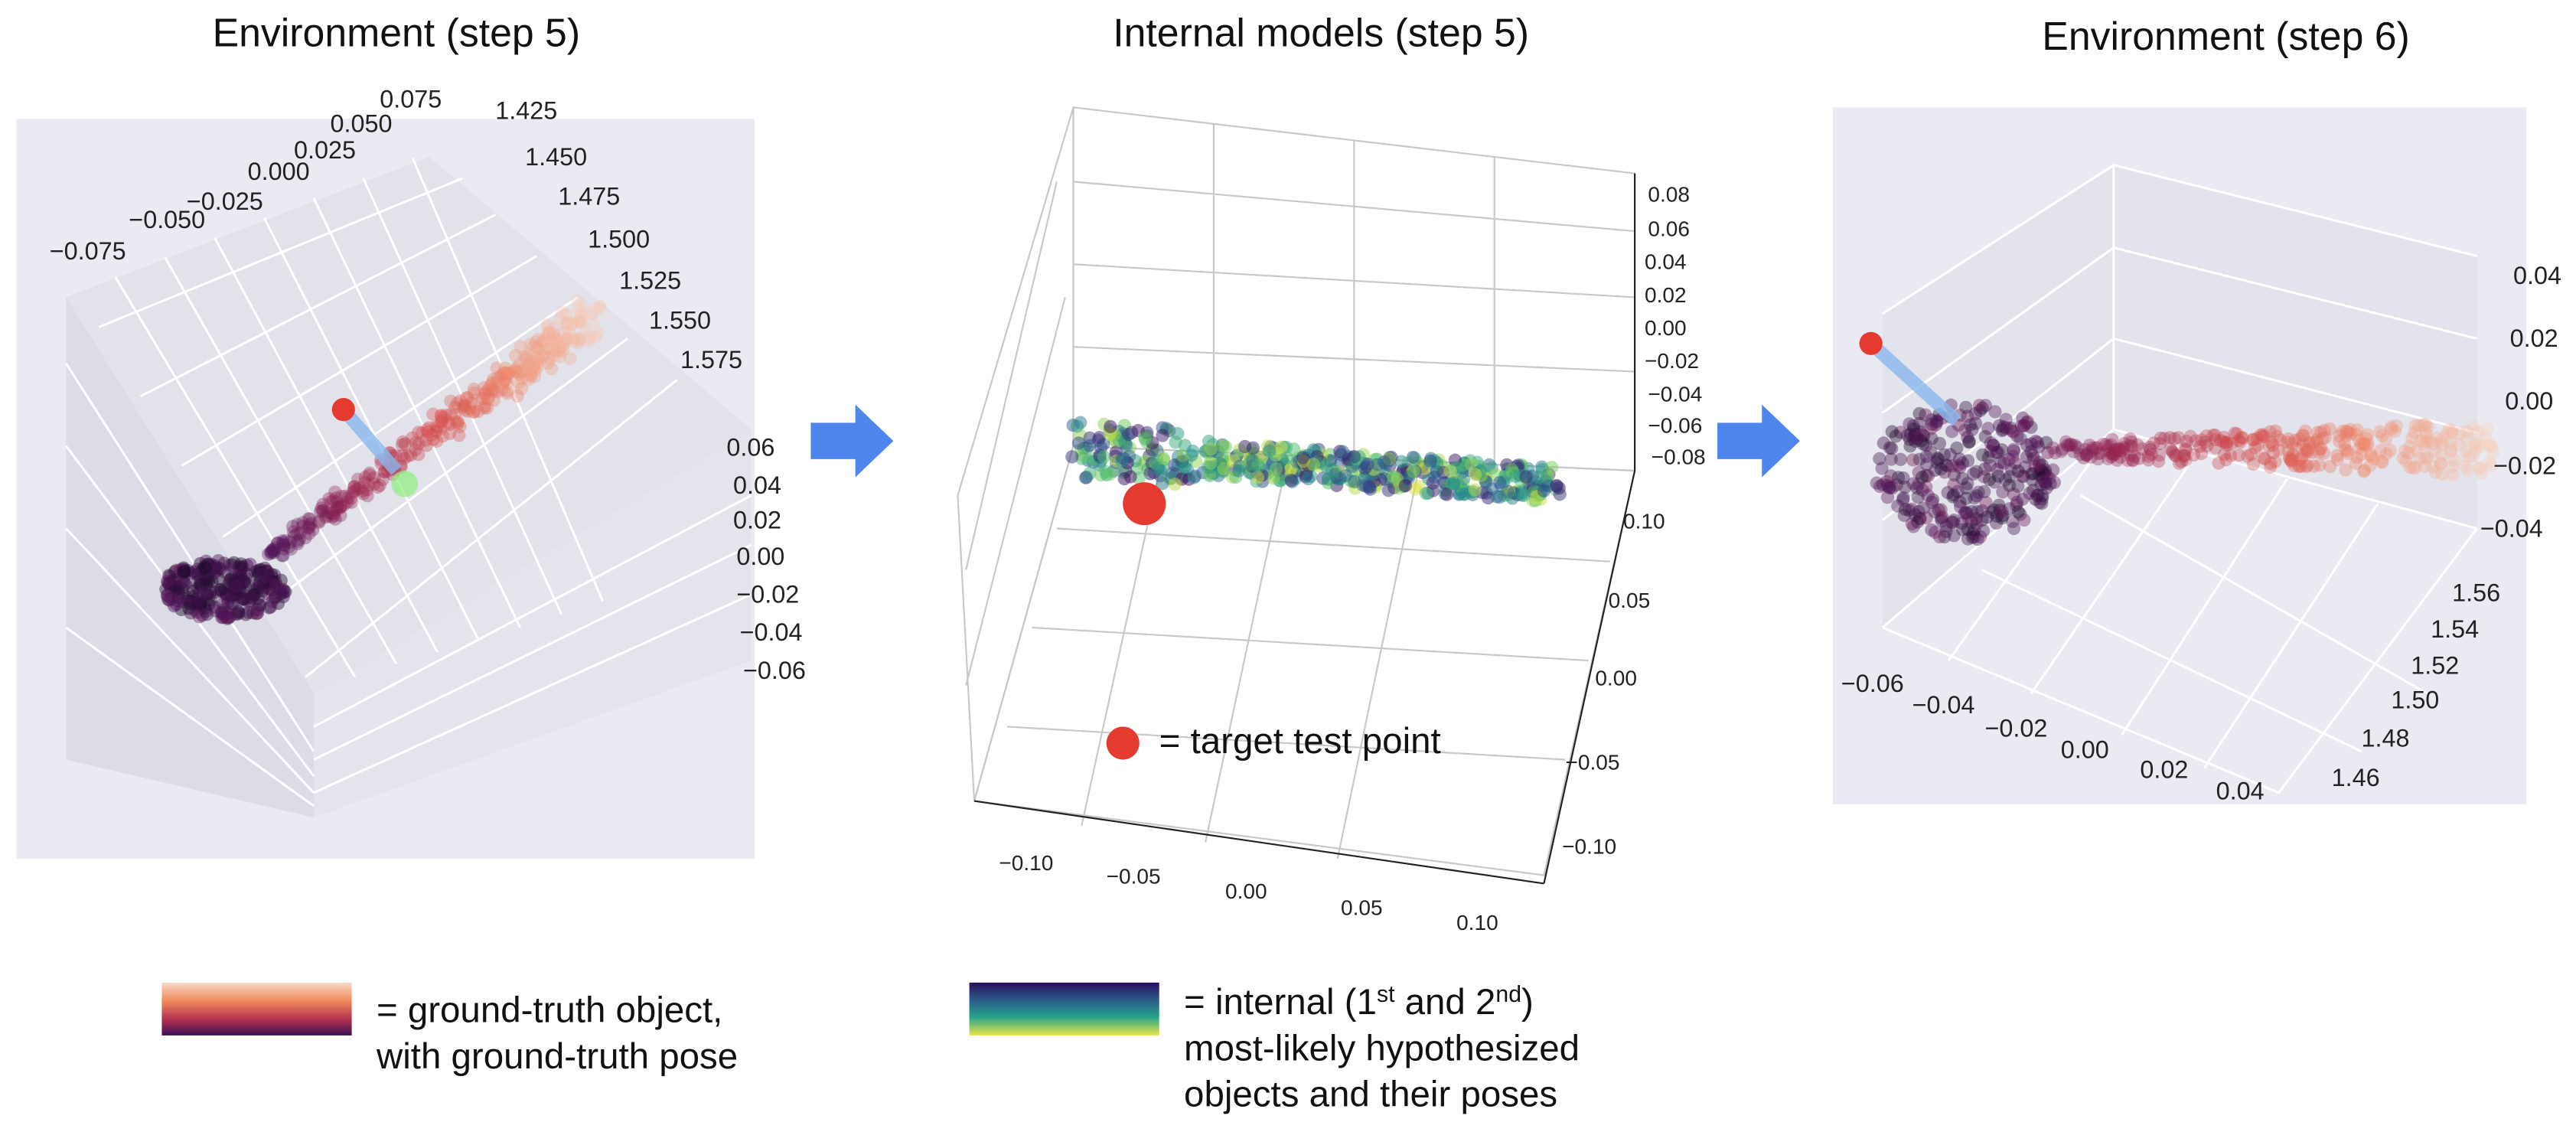 The width and height of the screenshot is (2576, 1122). I want to click on tick-label: 0.025, so click(325, 150).